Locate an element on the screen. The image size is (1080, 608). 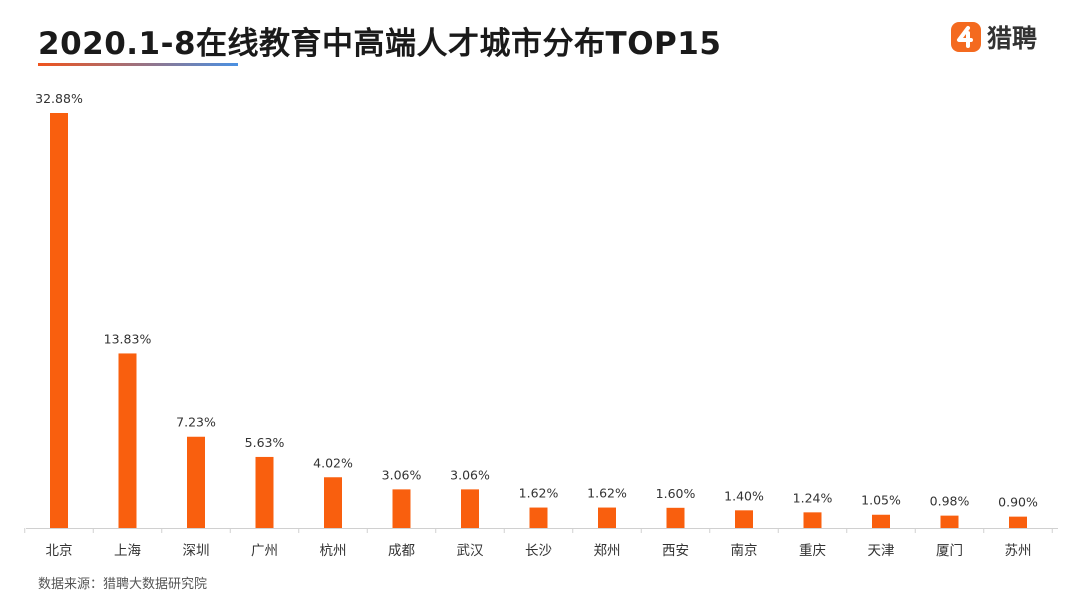
data-label: 0.90% is located at coordinates (1018, 502).